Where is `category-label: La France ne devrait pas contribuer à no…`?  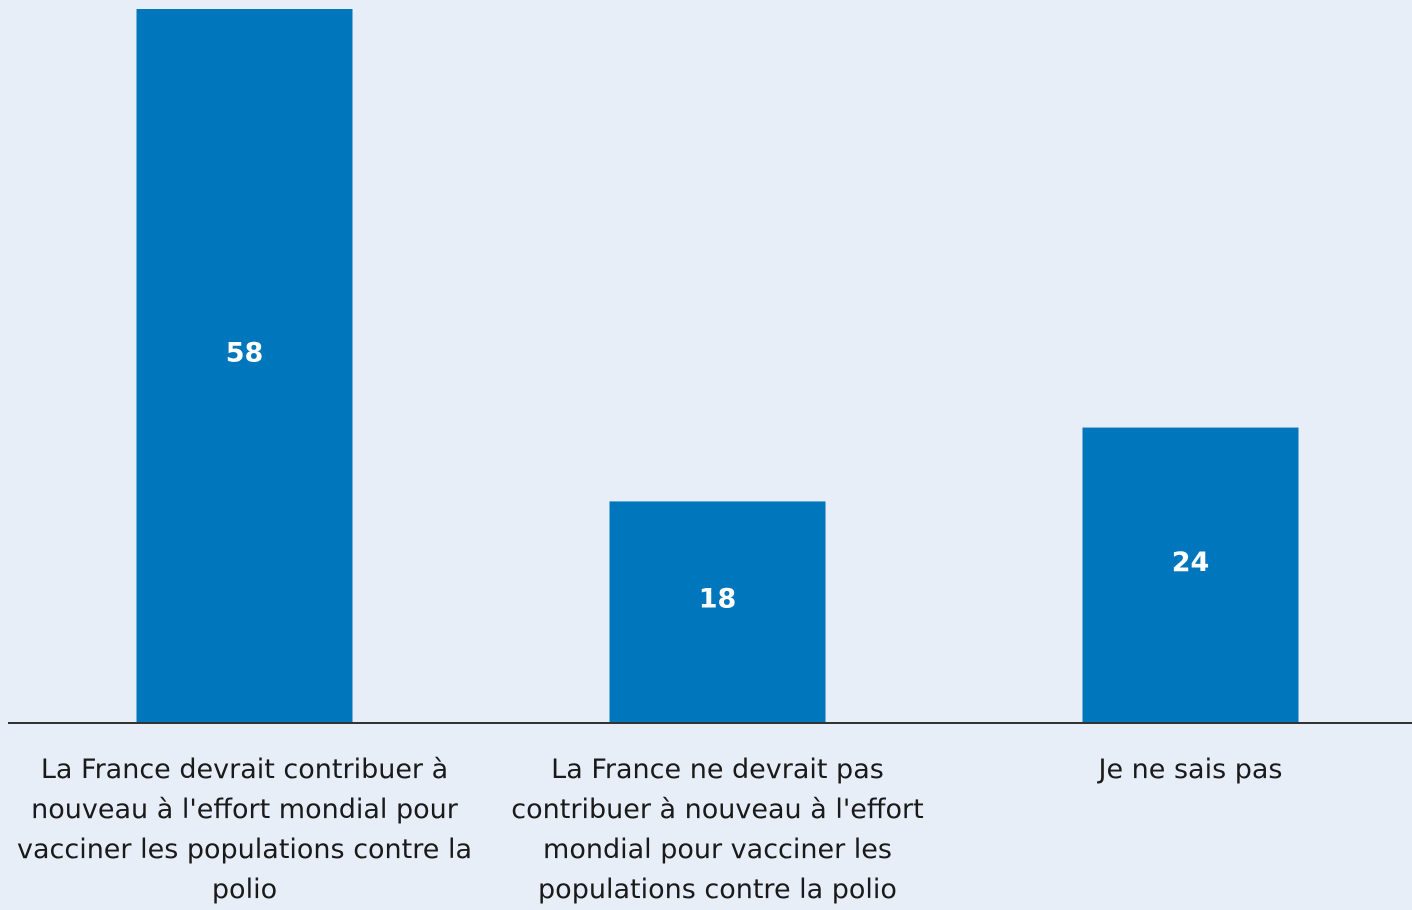 category-label: La France ne devrait pas contribuer à no… is located at coordinates (718, 830).